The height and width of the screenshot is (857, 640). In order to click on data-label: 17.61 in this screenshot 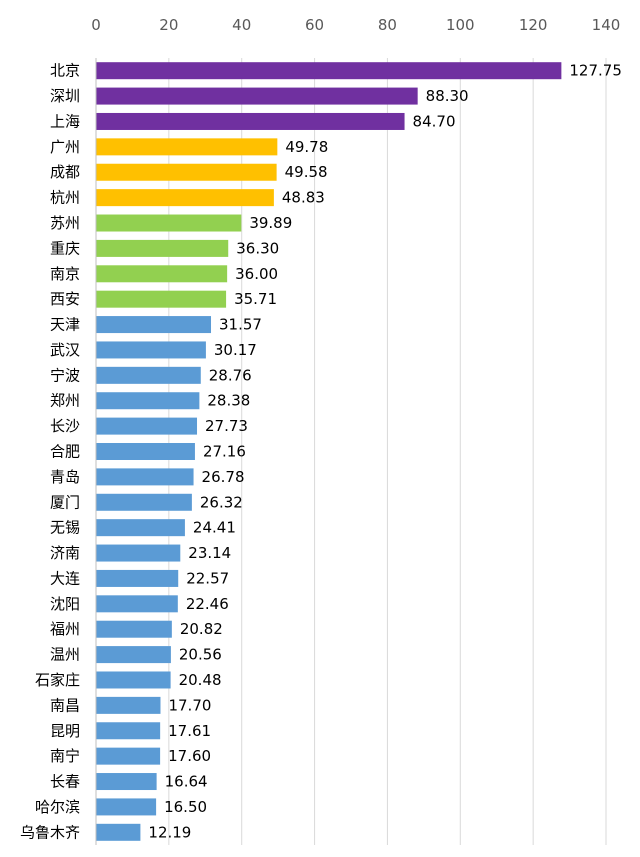, I will do `click(189, 731)`.